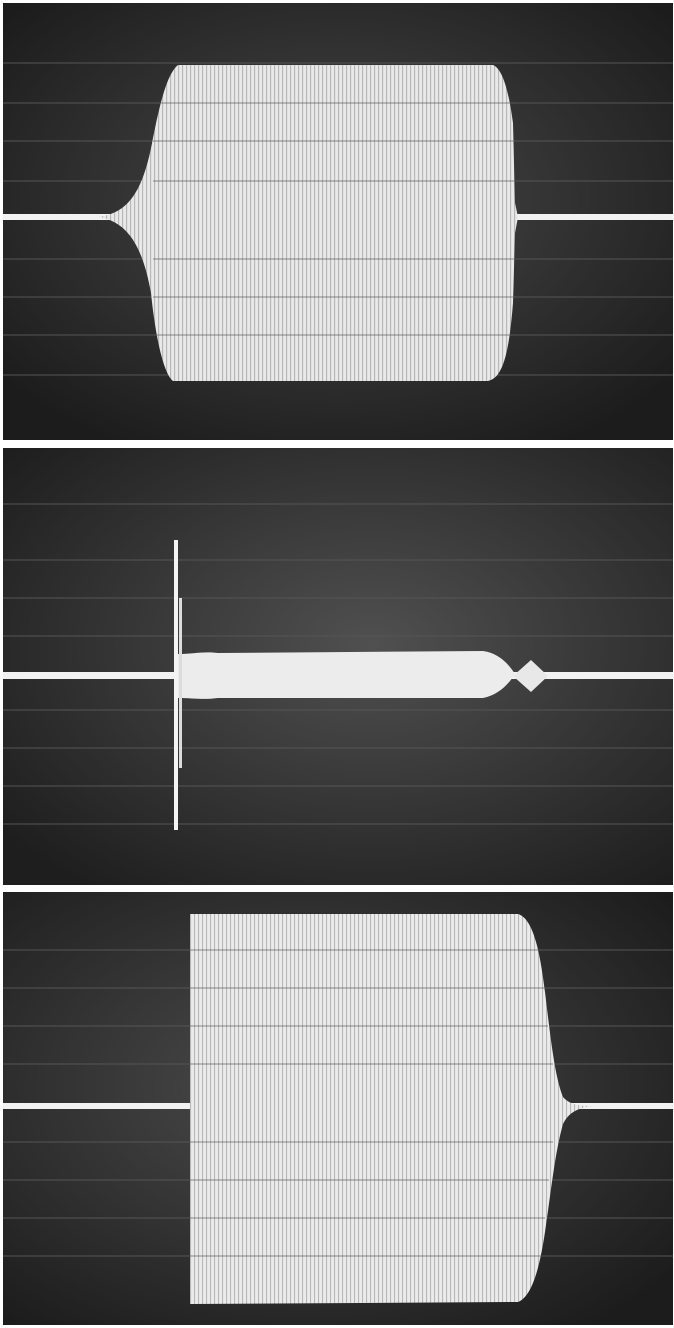 Image resolution: width=674 pixels, height=1328 pixels. What do you see at coordinates (530, 676) in the screenshot?
I see `secondary-ripple` at bounding box center [530, 676].